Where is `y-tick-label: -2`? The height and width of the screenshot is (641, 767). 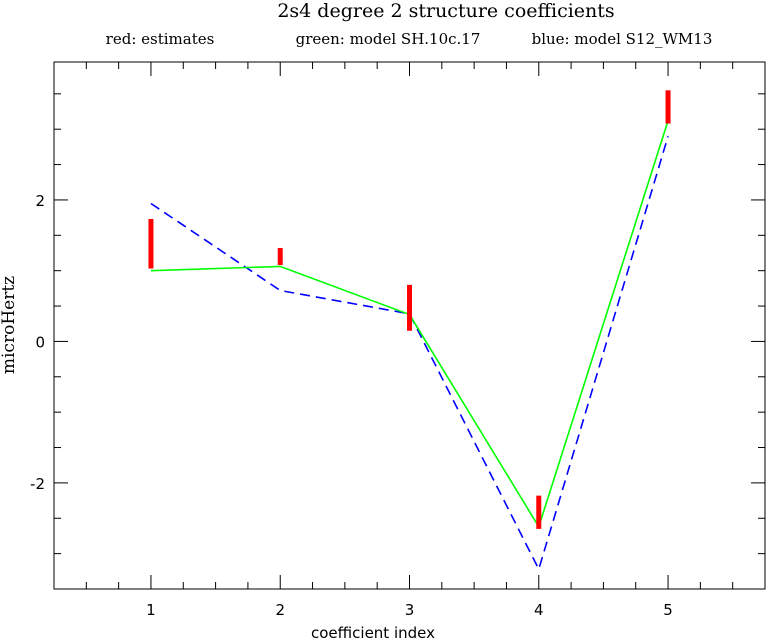 y-tick-label: -2 is located at coordinates (37, 484).